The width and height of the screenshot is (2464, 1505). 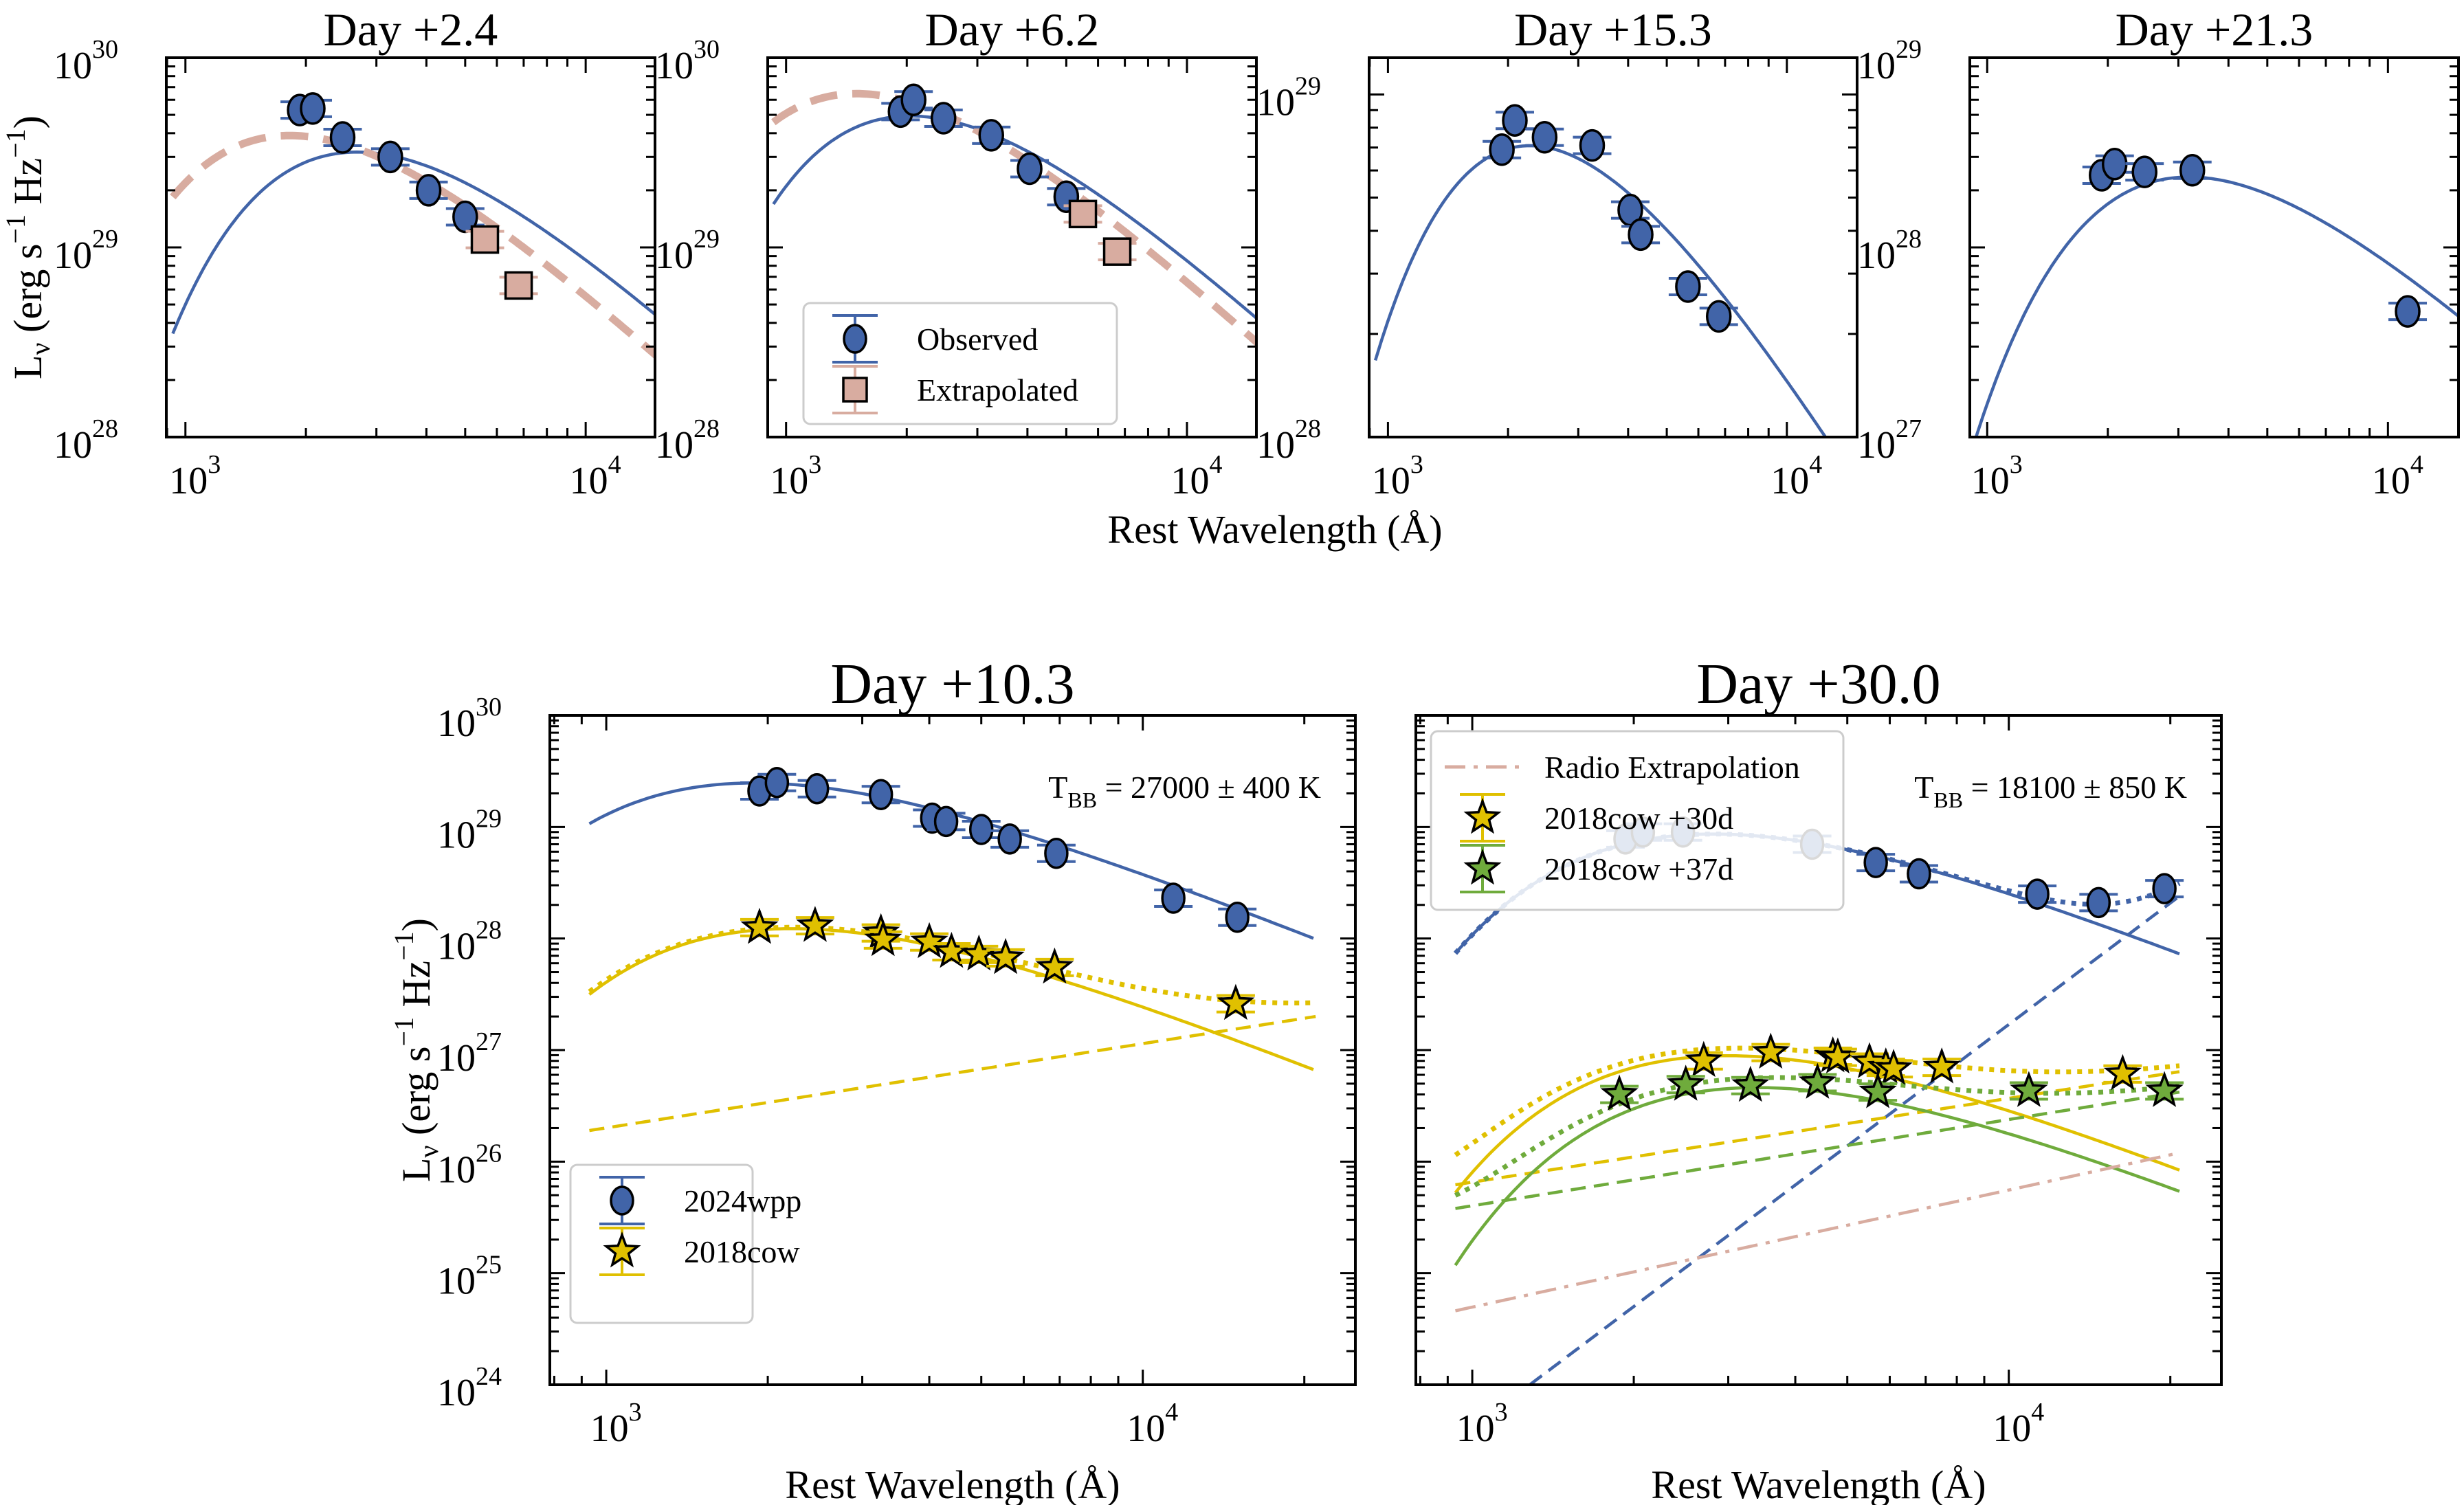 I want to click on curve-2018cow-37d-power-law, so click(x=1817, y=1150).